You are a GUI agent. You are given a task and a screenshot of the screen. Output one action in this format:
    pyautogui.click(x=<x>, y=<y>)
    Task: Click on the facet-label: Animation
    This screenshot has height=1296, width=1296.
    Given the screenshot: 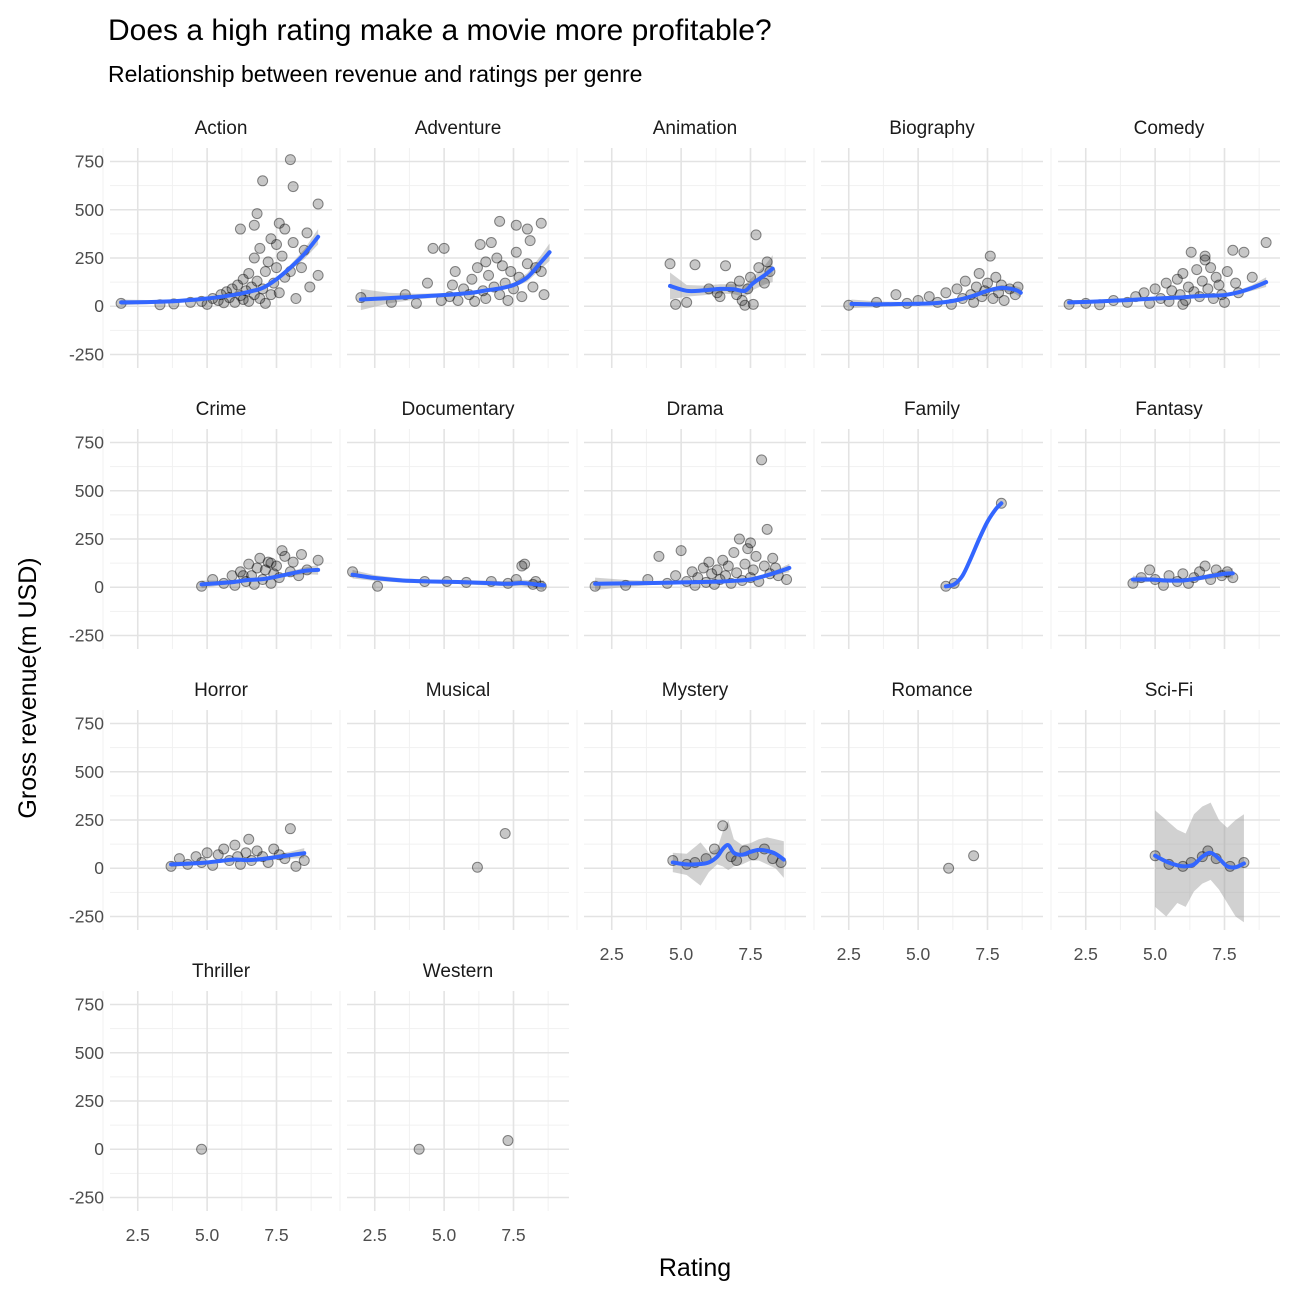 What is the action you would take?
    pyautogui.click(x=695, y=128)
    